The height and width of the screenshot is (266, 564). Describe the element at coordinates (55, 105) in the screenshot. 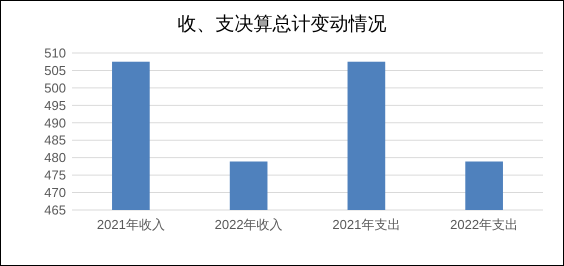

I see `y-tick-label: 495` at that location.